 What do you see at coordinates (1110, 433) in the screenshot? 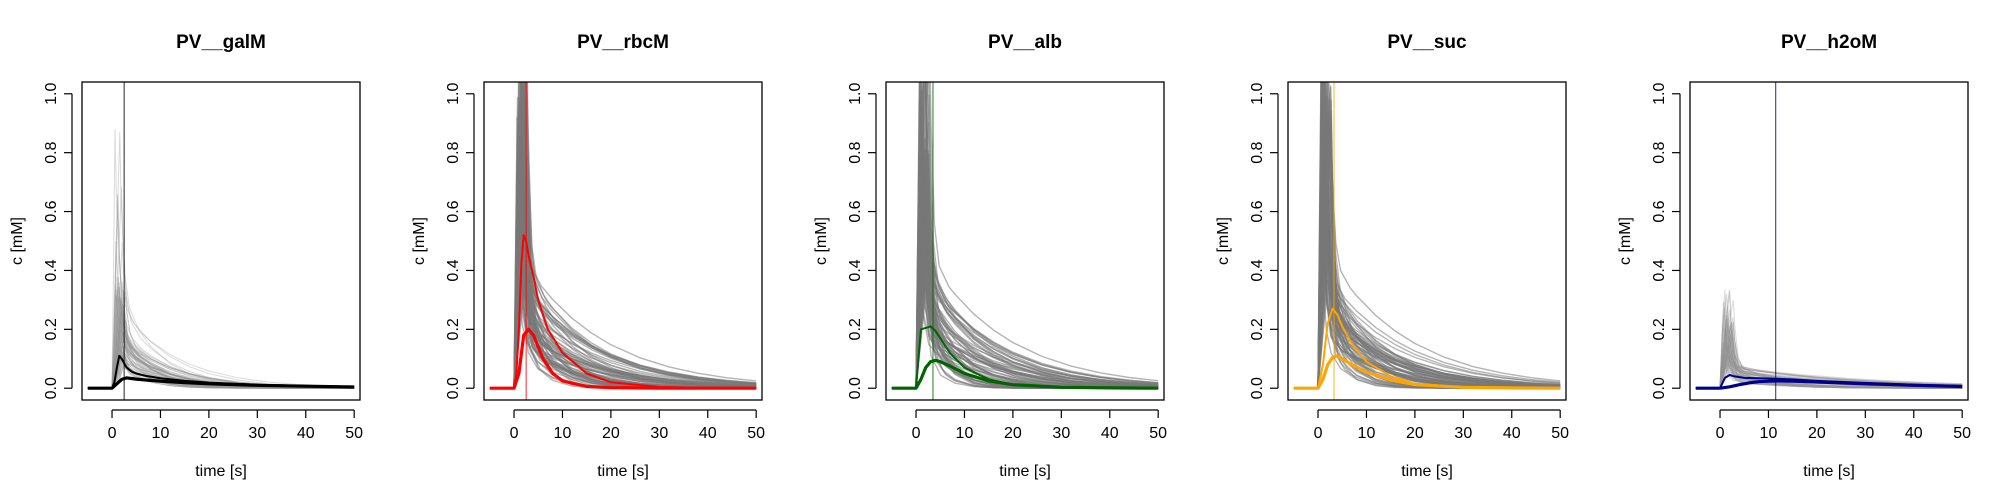
I see `x-tick-label: 40` at bounding box center [1110, 433].